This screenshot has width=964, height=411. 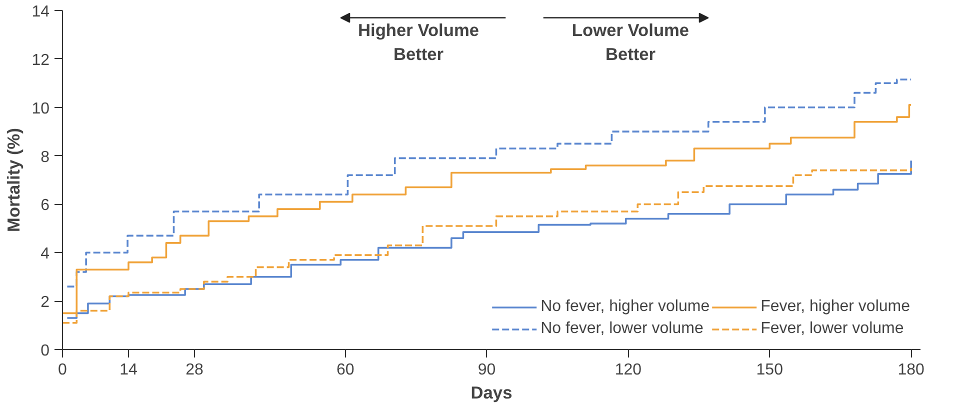 I want to click on y-tick-label: 8, so click(x=45, y=157).